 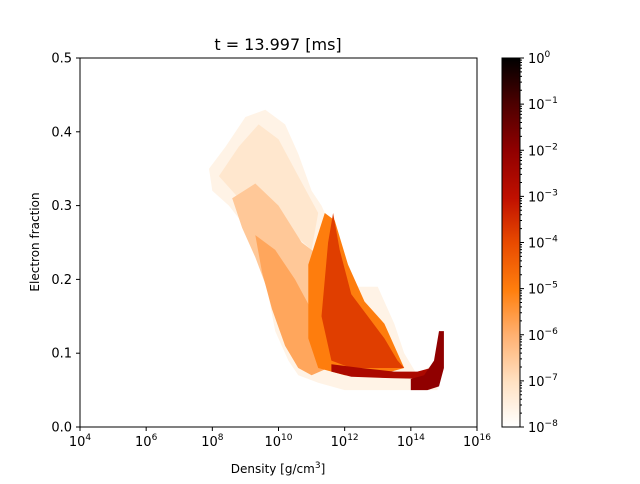 What do you see at coordinates (543, 196) in the screenshot?
I see `colorbar-tick-label: 10⁻³` at bounding box center [543, 196].